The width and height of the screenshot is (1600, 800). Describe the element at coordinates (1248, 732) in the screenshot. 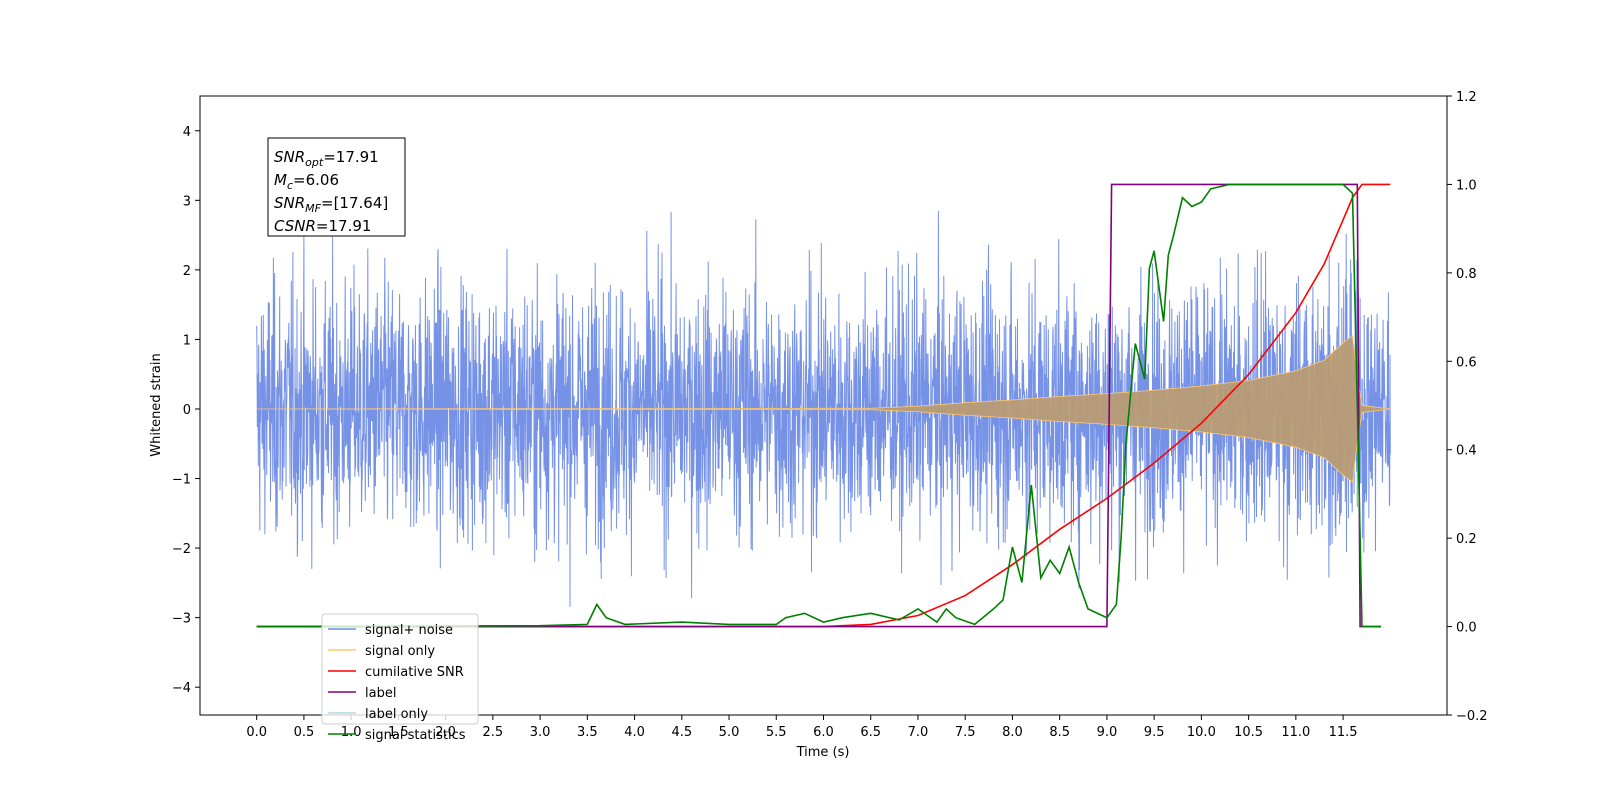

I see `x-tick-label: 10.5` at that location.